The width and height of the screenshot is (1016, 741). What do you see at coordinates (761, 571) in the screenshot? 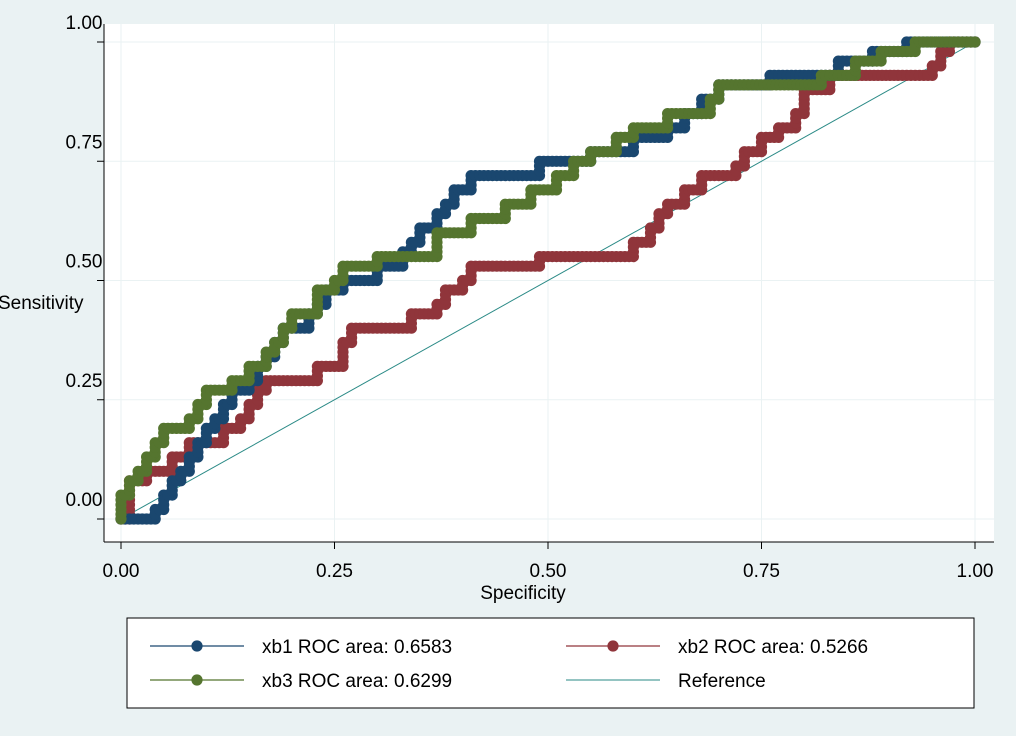
I see `x-tick-label-3: 0.75` at bounding box center [761, 571].